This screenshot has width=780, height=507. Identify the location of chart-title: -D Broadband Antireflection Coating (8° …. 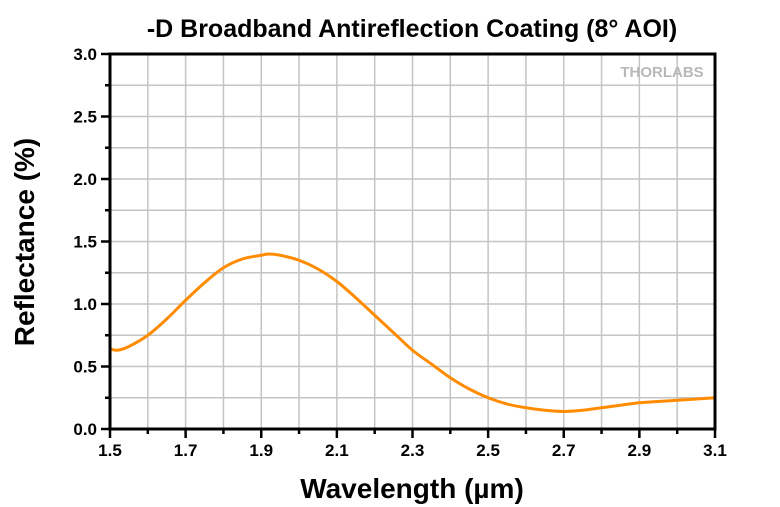
(412, 29).